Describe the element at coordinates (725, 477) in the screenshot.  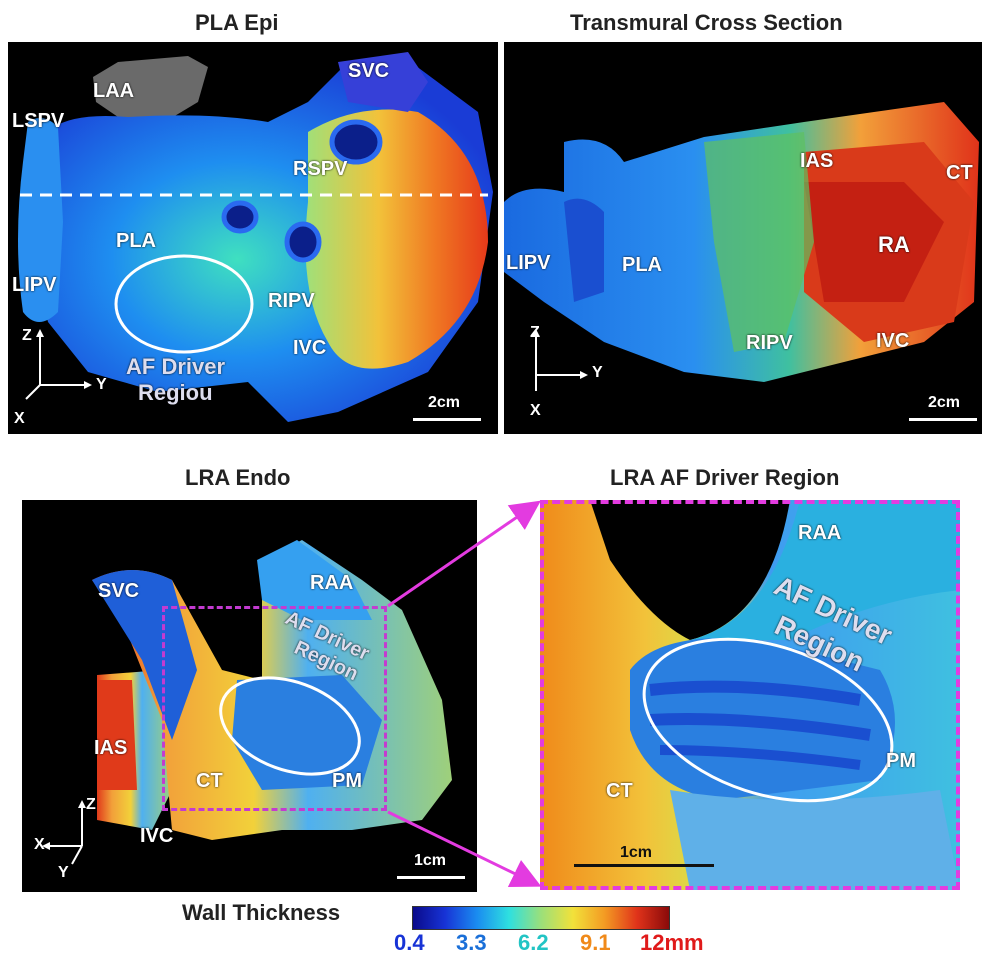
I see `panel-title-lra-af-driver: LRA AF Driver Region` at that location.